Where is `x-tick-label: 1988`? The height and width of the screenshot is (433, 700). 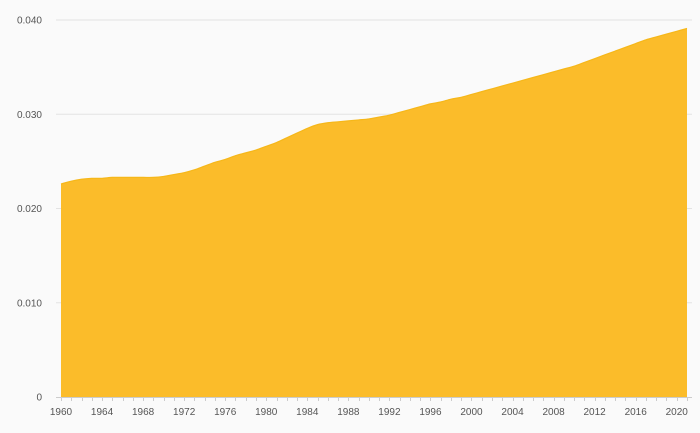 x-tick-label: 1988 is located at coordinates (348, 412).